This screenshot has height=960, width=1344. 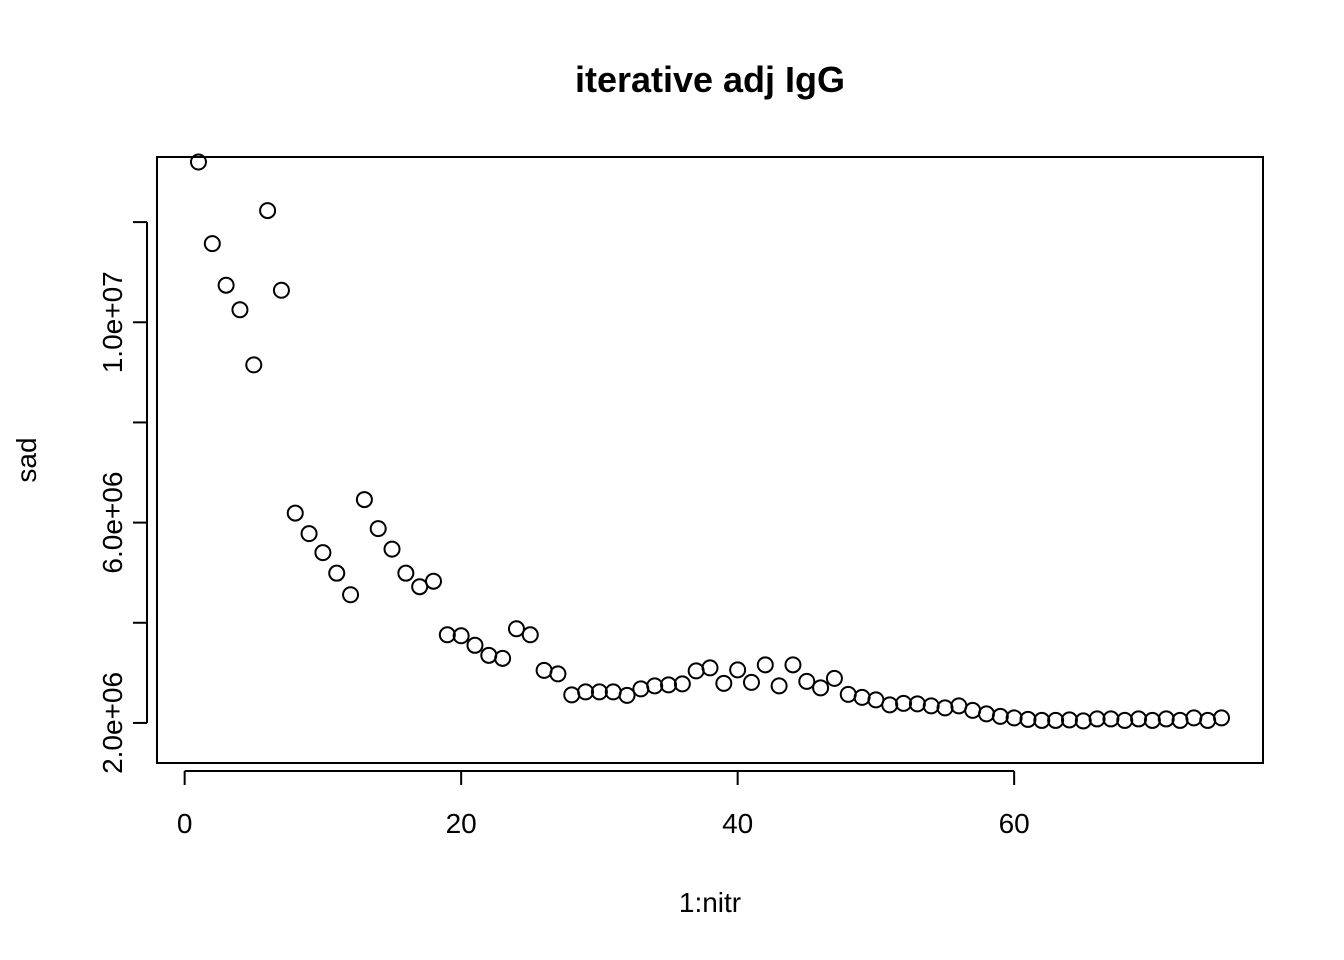 What do you see at coordinates (737, 823) in the screenshot?
I see `x-tick-label: 40` at bounding box center [737, 823].